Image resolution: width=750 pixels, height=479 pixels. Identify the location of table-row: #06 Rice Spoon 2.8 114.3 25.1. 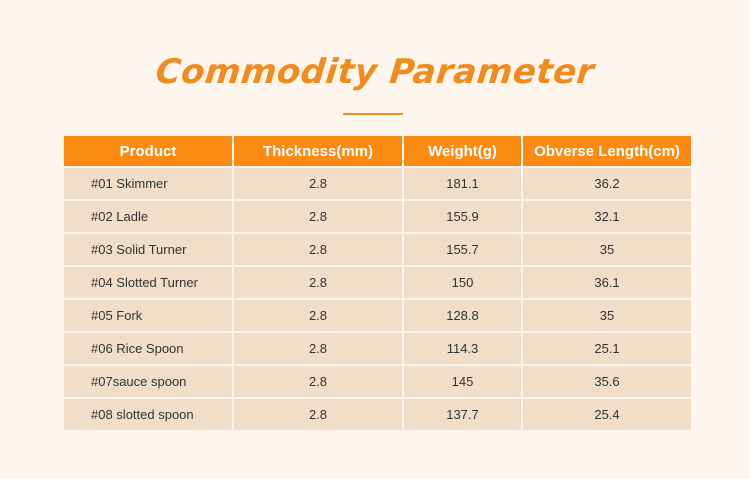
(377, 348).